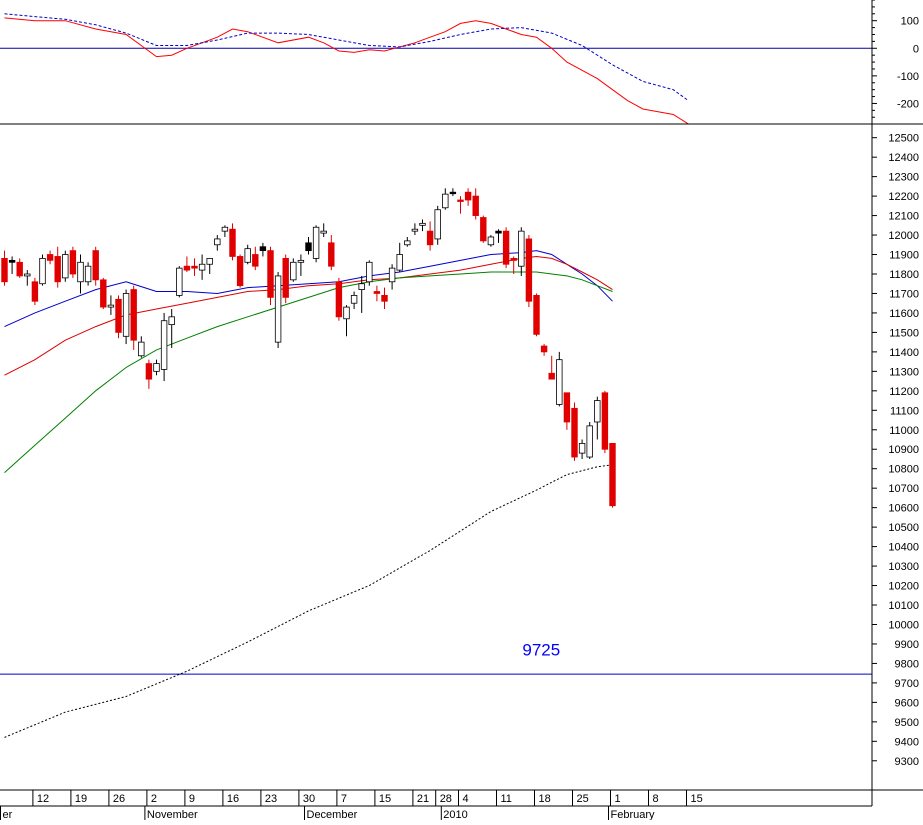  Describe the element at coordinates (907, 742) in the screenshot. I see `price-y-tick-label: 9400` at that location.